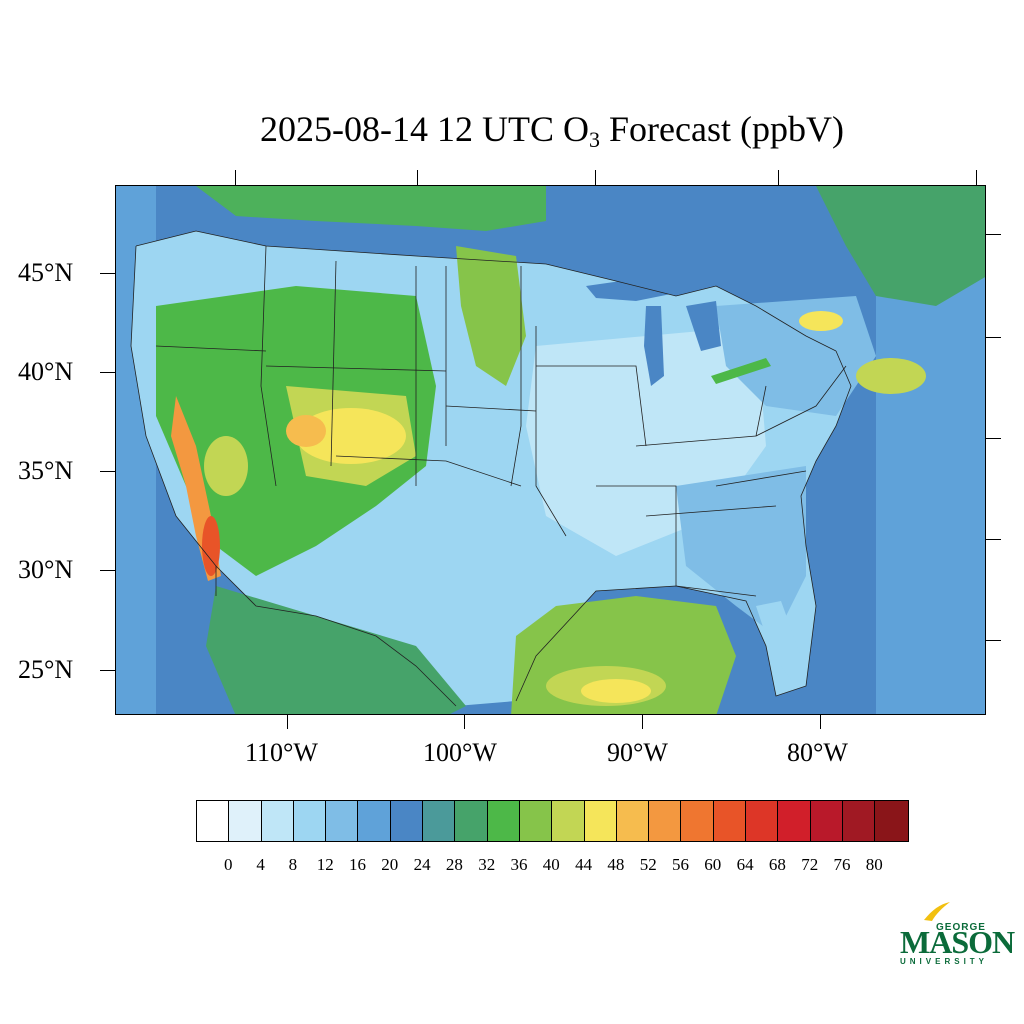 This screenshot has width=1024, height=1024. What do you see at coordinates (900, 246) in the screenshot?
I see `canada-east-green` at bounding box center [900, 246].